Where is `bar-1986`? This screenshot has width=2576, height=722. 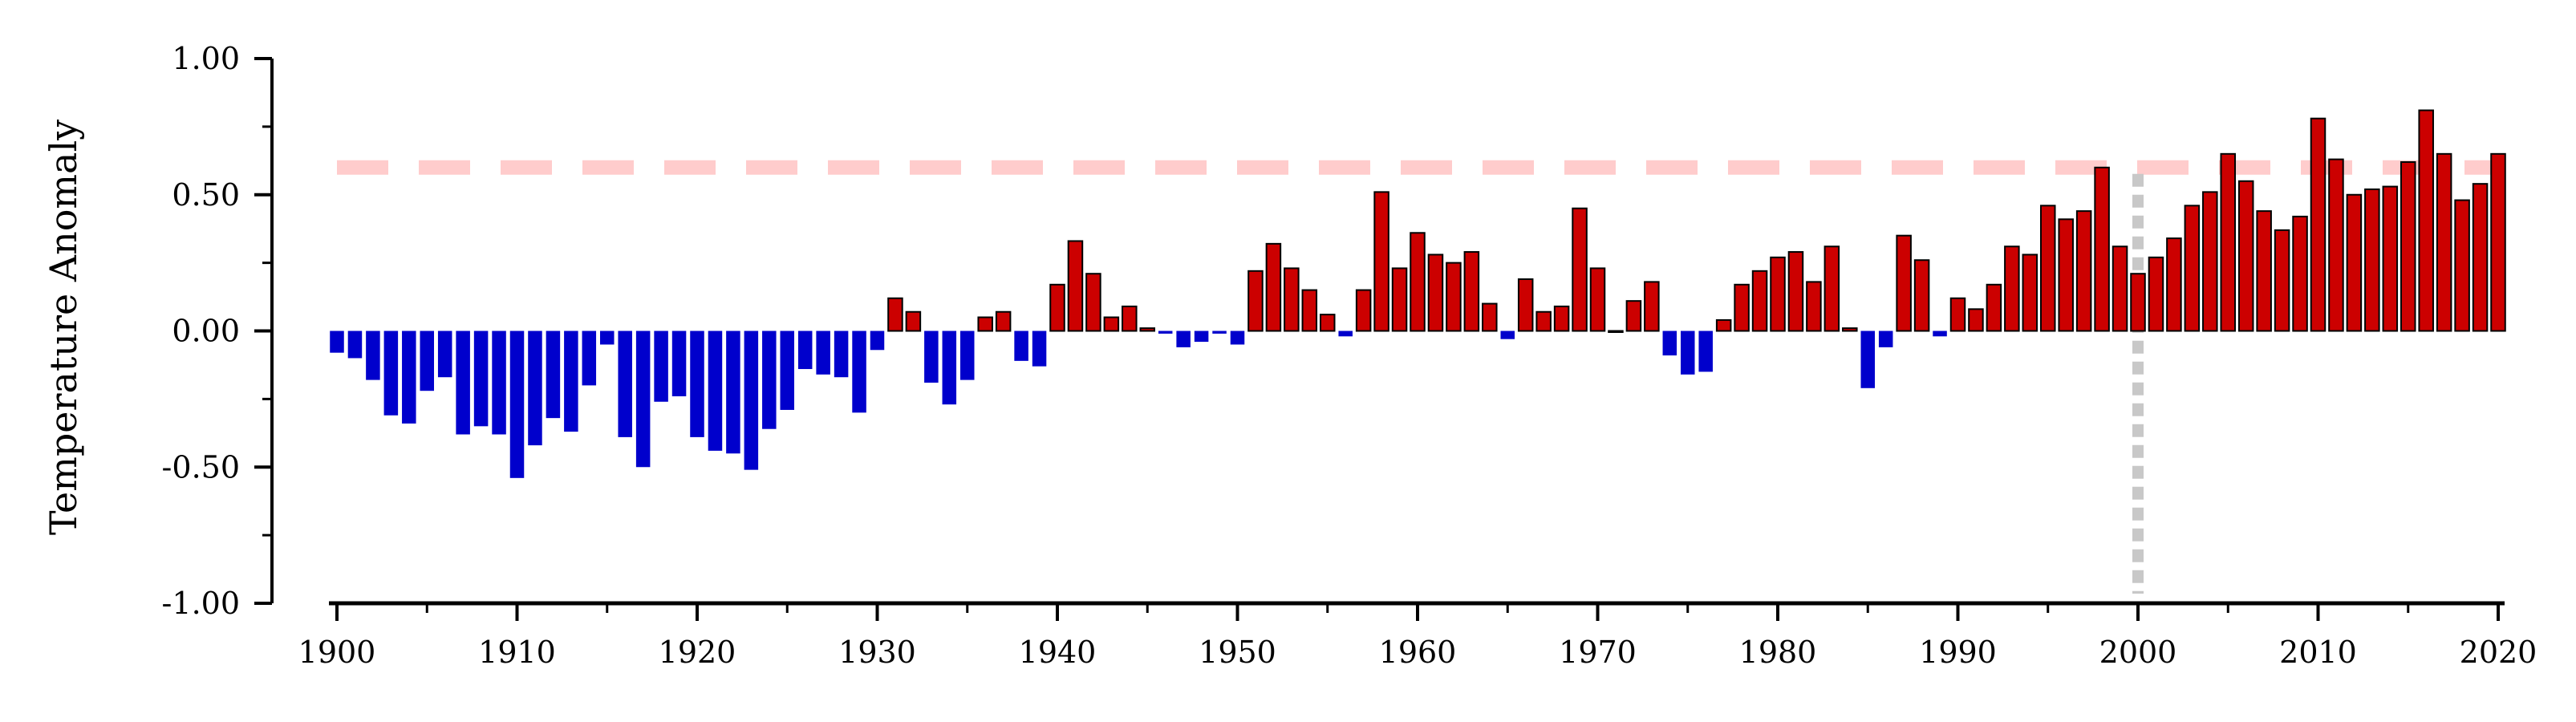
bar-1986 is located at coordinates (1885, 339).